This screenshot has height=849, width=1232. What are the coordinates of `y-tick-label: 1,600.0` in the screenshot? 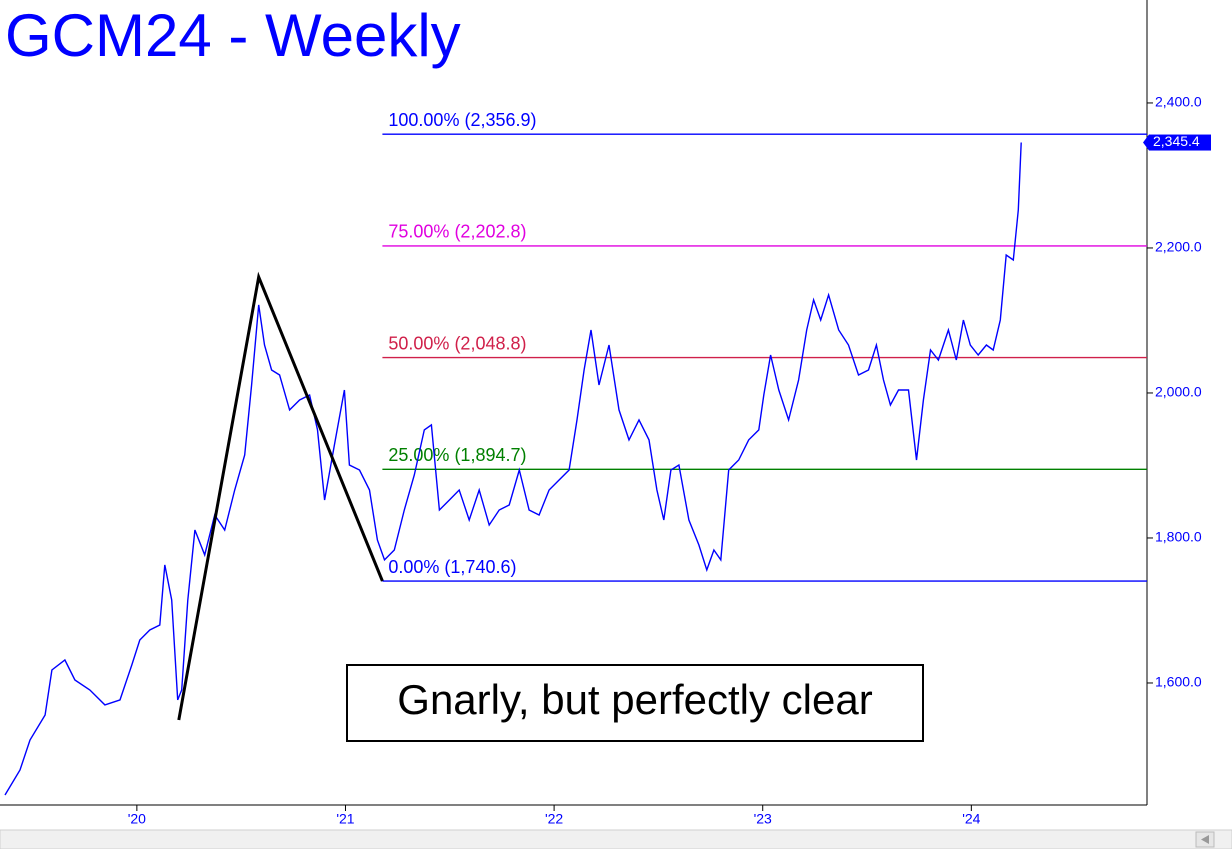 It's located at (1178, 682).